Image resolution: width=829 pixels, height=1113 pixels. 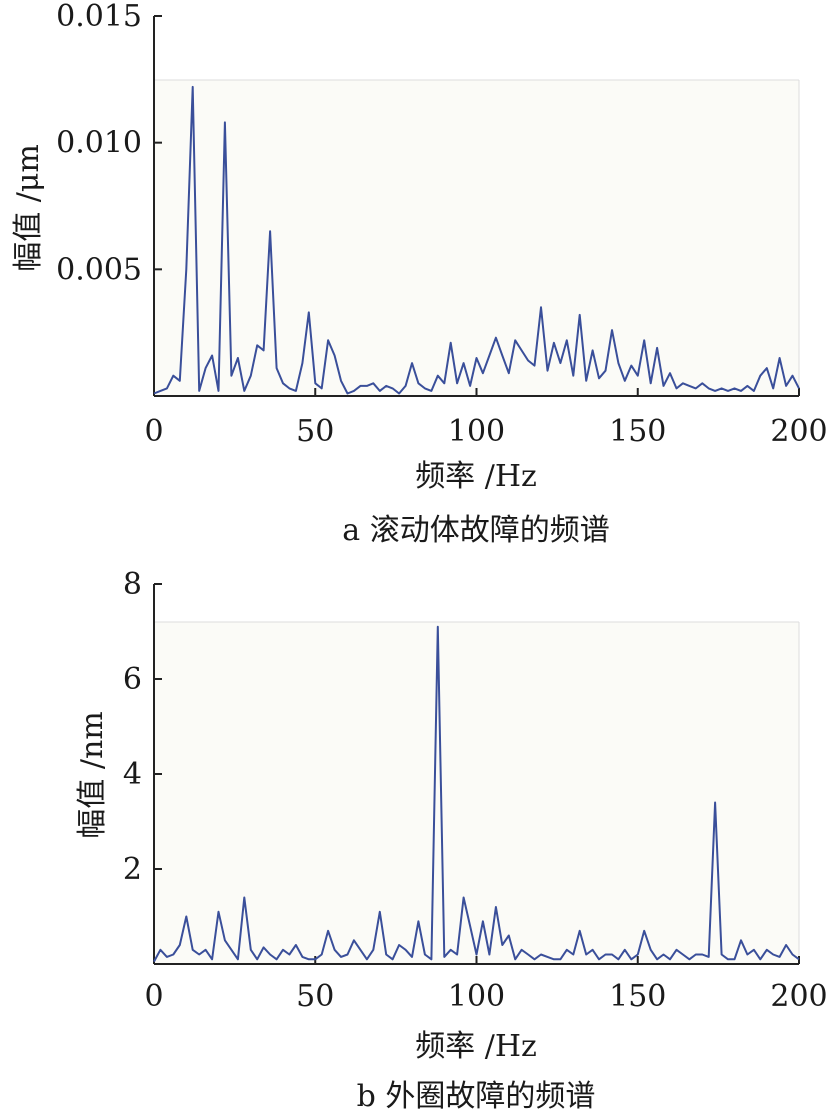 What do you see at coordinates (142, 727) in the screenshot?
I see `y-ticks-b: 2 4 6 8` at bounding box center [142, 727].